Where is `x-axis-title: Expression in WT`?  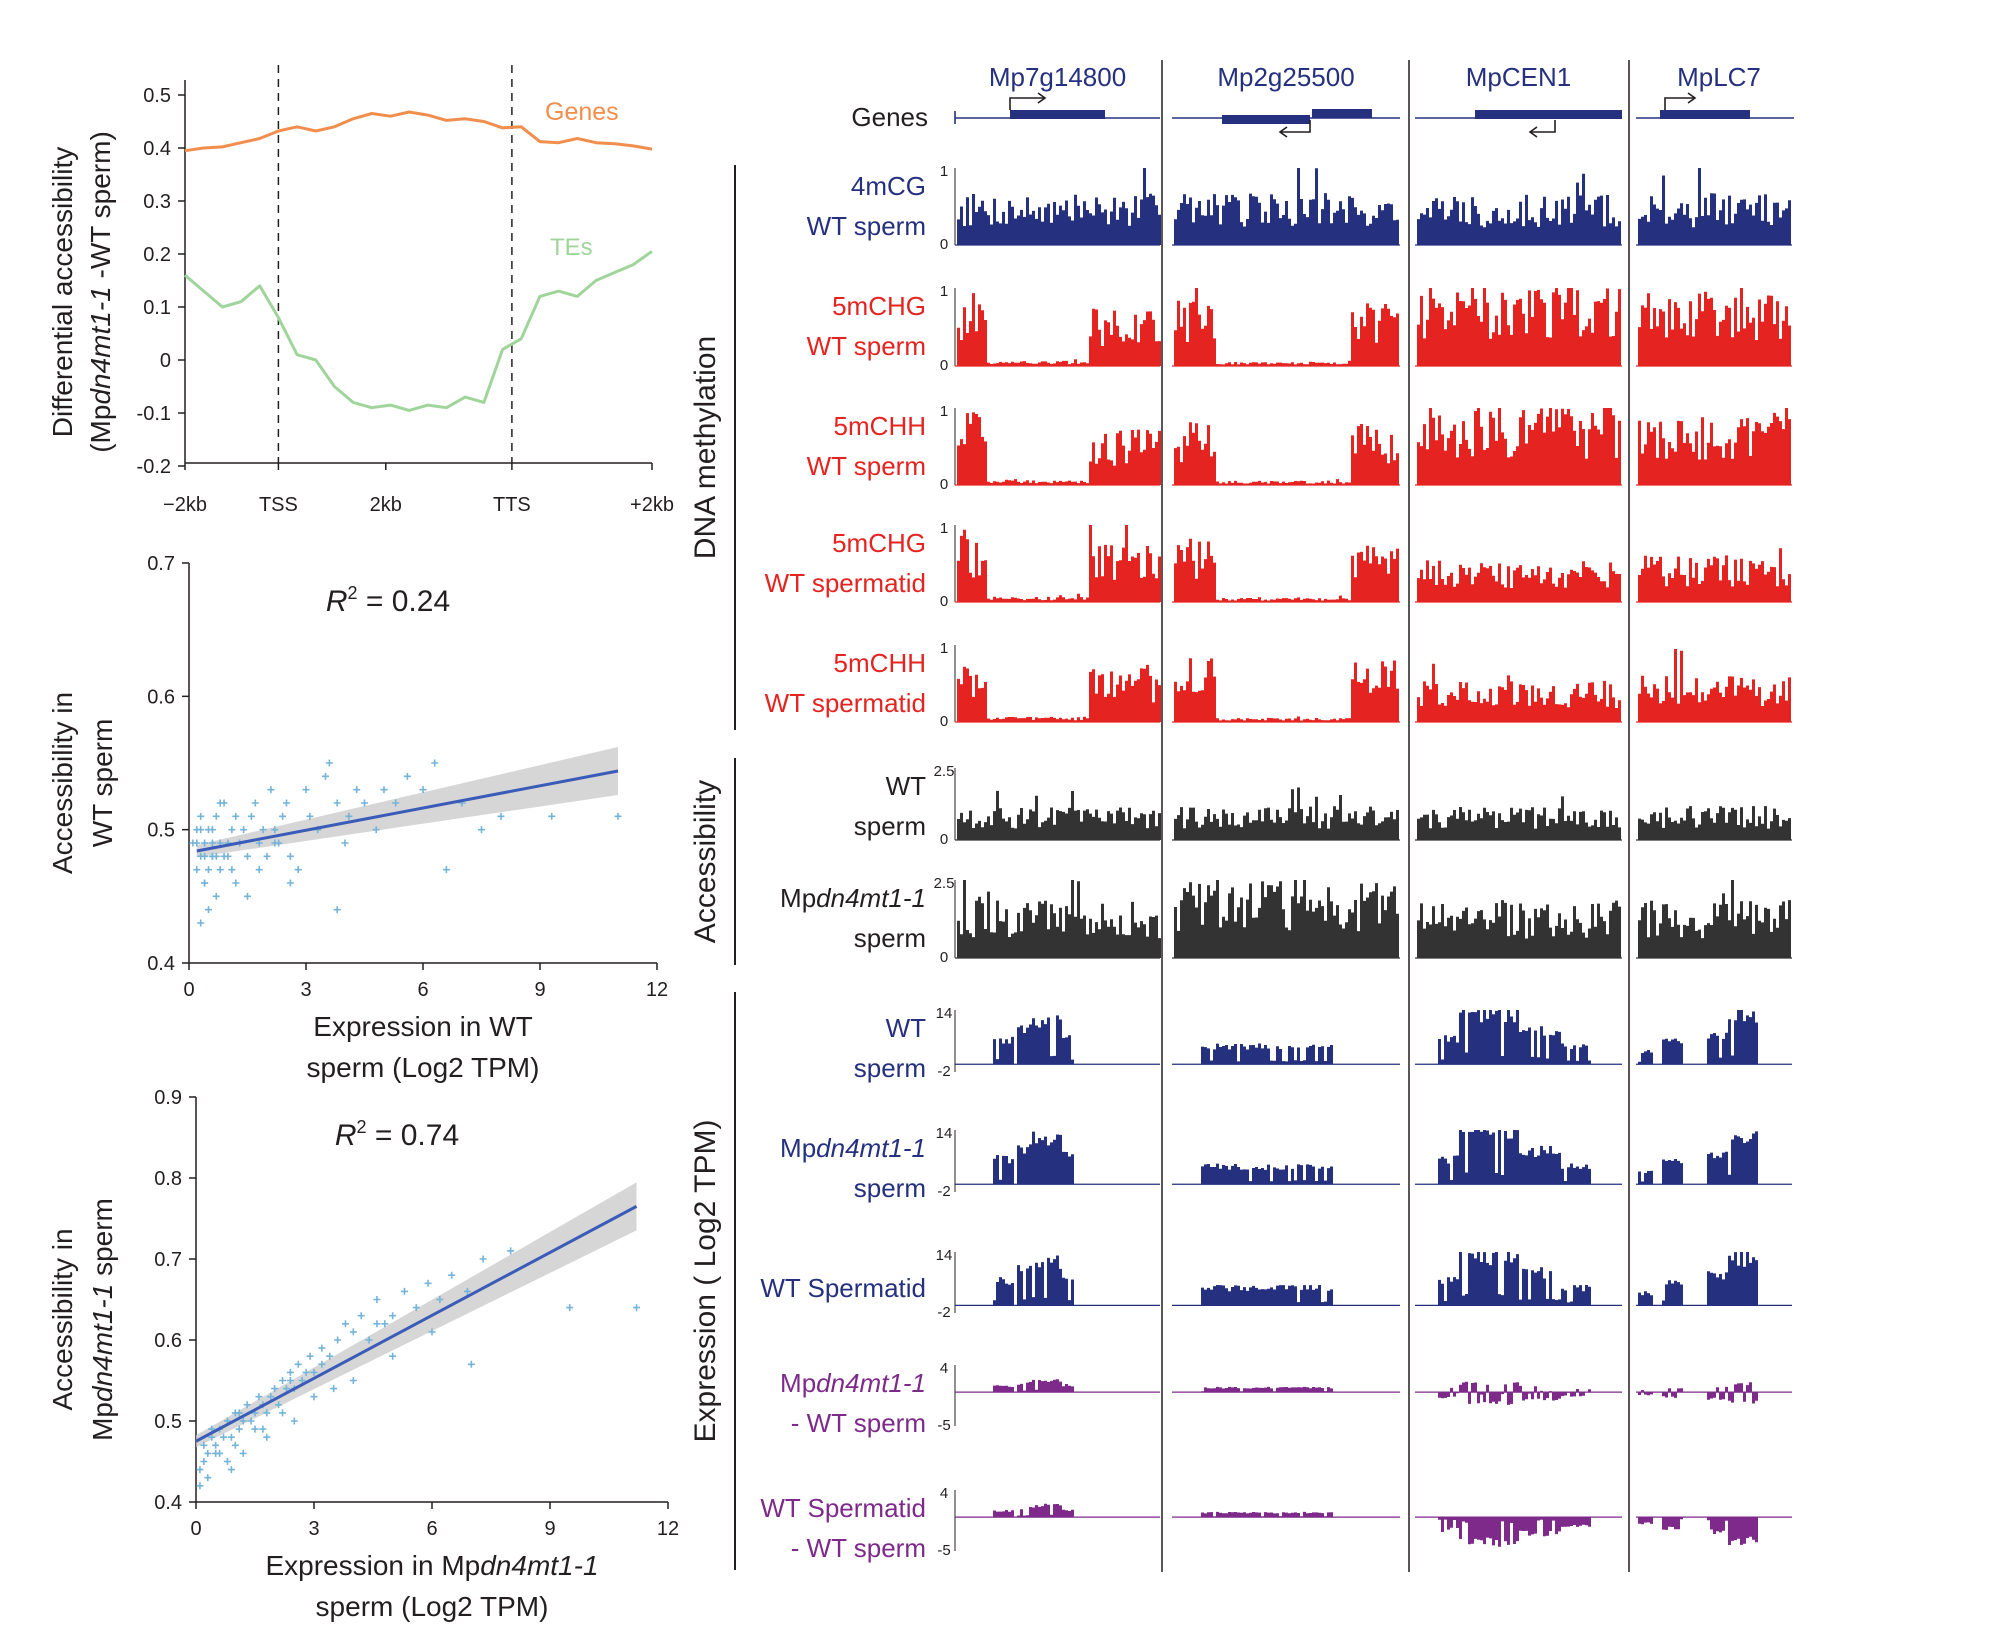 x-axis-title: Expression in WT is located at coordinates (422, 1026).